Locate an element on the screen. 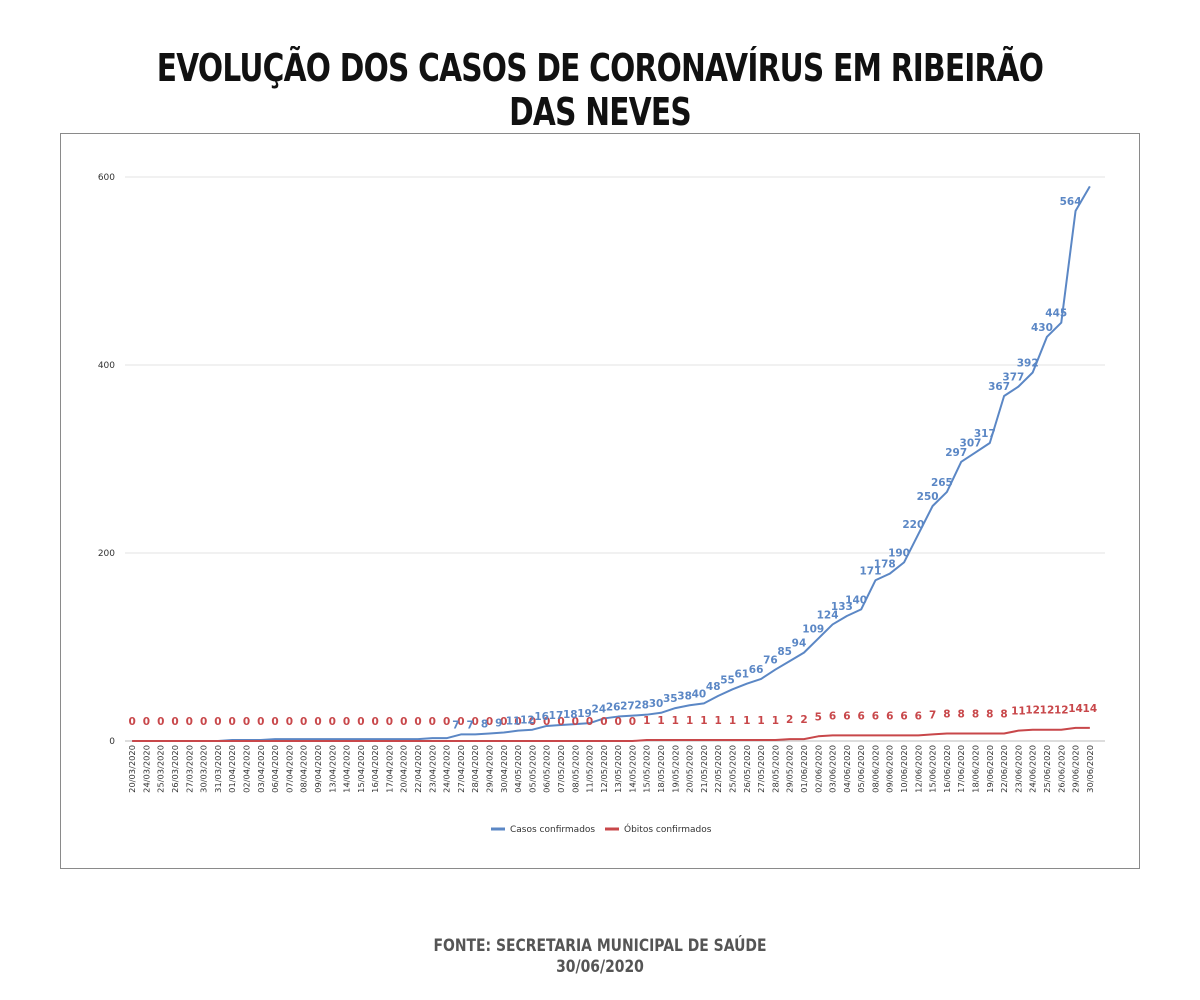  x-tick-label: 07/04/2020 is located at coordinates (289, 769).